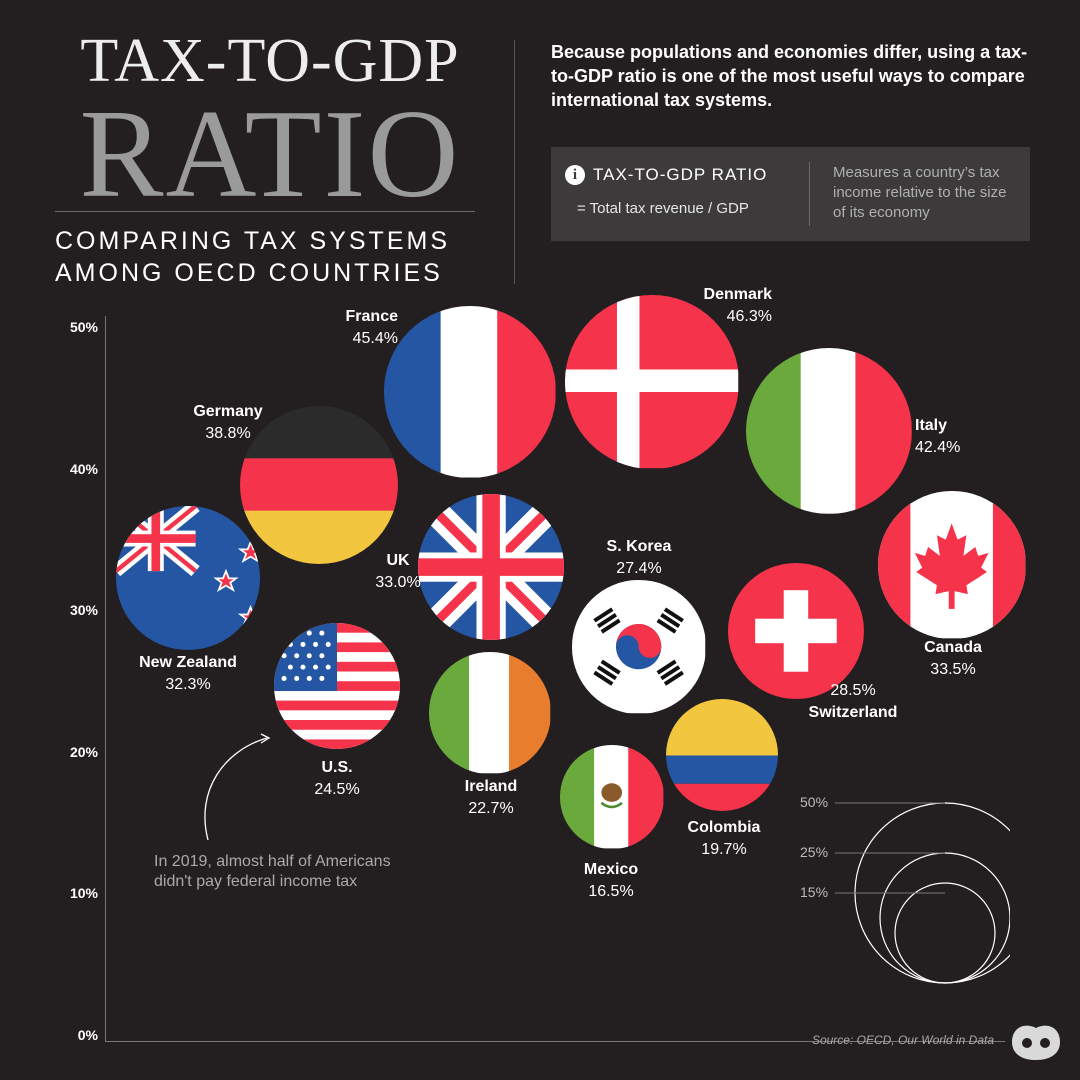  Describe the element at coordinates (398, 560) in the screenshot. I see `country-name: UK` at that location.